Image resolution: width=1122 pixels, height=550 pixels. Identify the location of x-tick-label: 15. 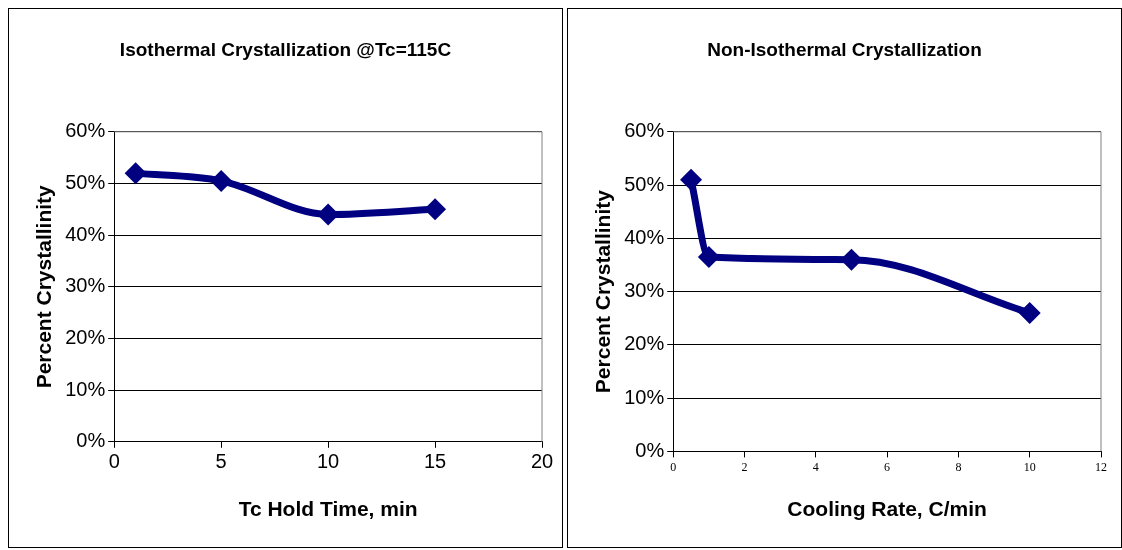
(435, 461).